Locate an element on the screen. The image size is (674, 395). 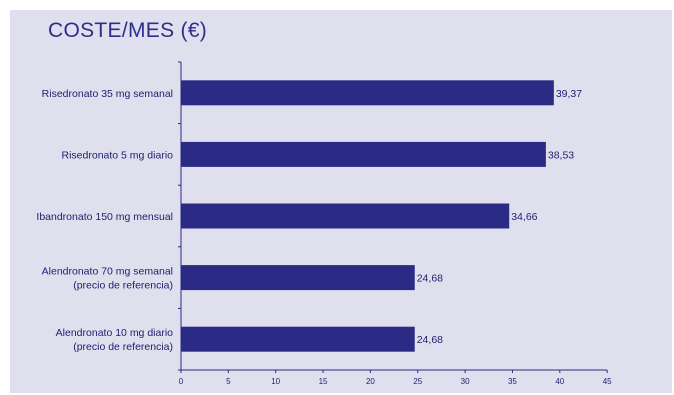
chart-title: COSTE/MES (€) is located at coordinates (128, 30).